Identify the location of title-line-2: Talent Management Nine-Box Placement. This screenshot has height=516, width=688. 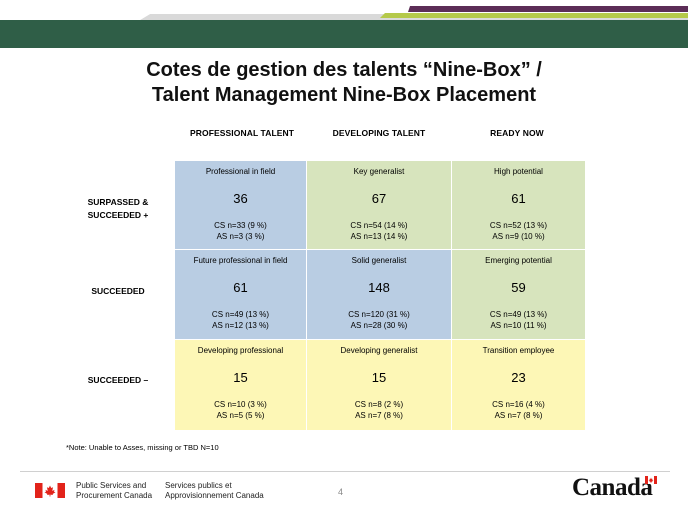
(344, 95).